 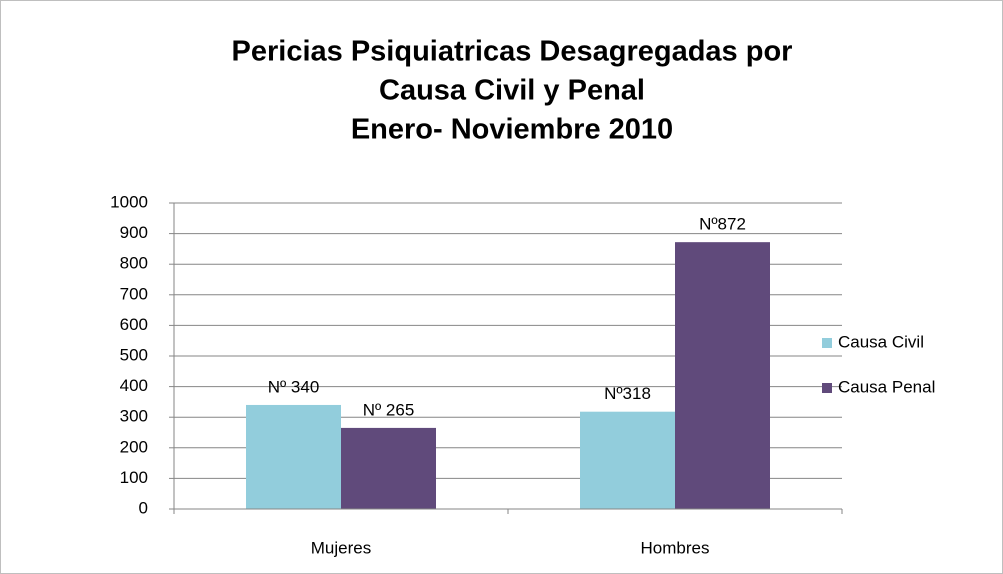 I want to click on y-tick-label: 0, so click(x=143, y=507).